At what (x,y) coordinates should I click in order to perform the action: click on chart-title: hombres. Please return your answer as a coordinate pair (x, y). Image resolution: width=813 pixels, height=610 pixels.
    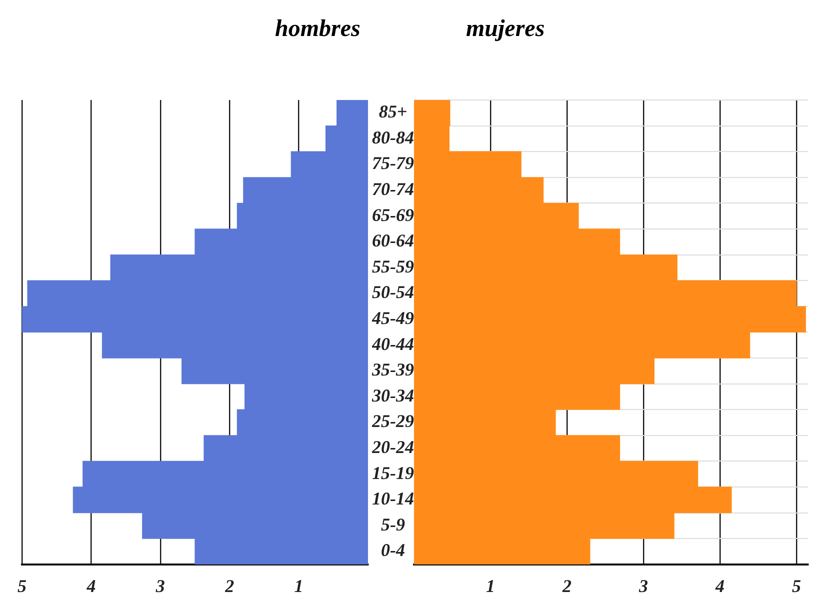
    Looking at the image, I should click on (317, 29).